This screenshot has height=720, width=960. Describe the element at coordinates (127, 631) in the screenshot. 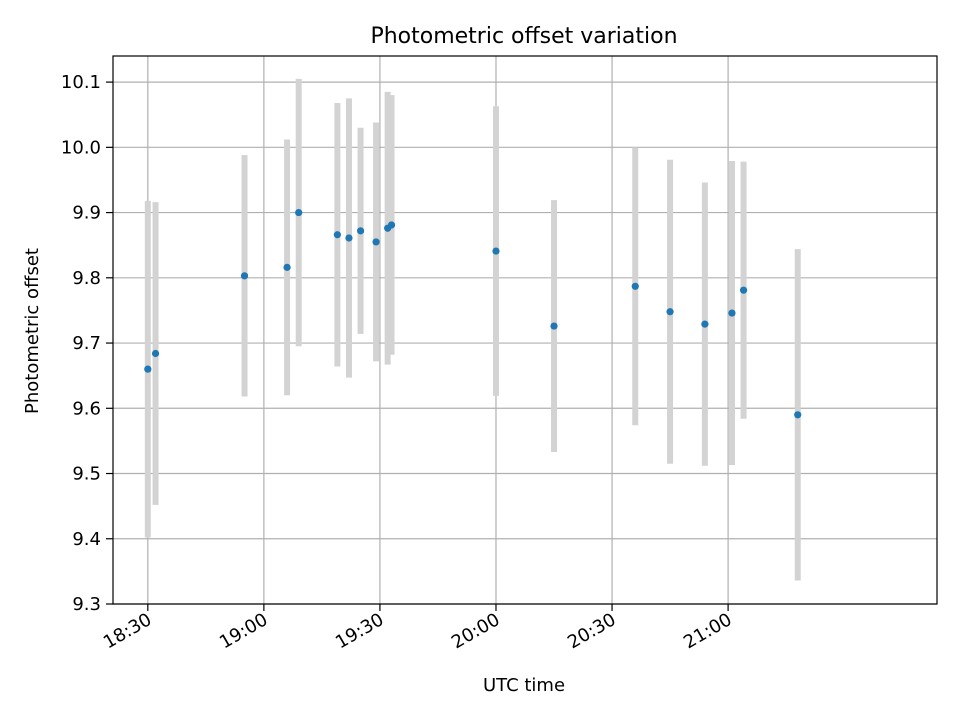

I see `x-tick-label: 18:30` at that location.